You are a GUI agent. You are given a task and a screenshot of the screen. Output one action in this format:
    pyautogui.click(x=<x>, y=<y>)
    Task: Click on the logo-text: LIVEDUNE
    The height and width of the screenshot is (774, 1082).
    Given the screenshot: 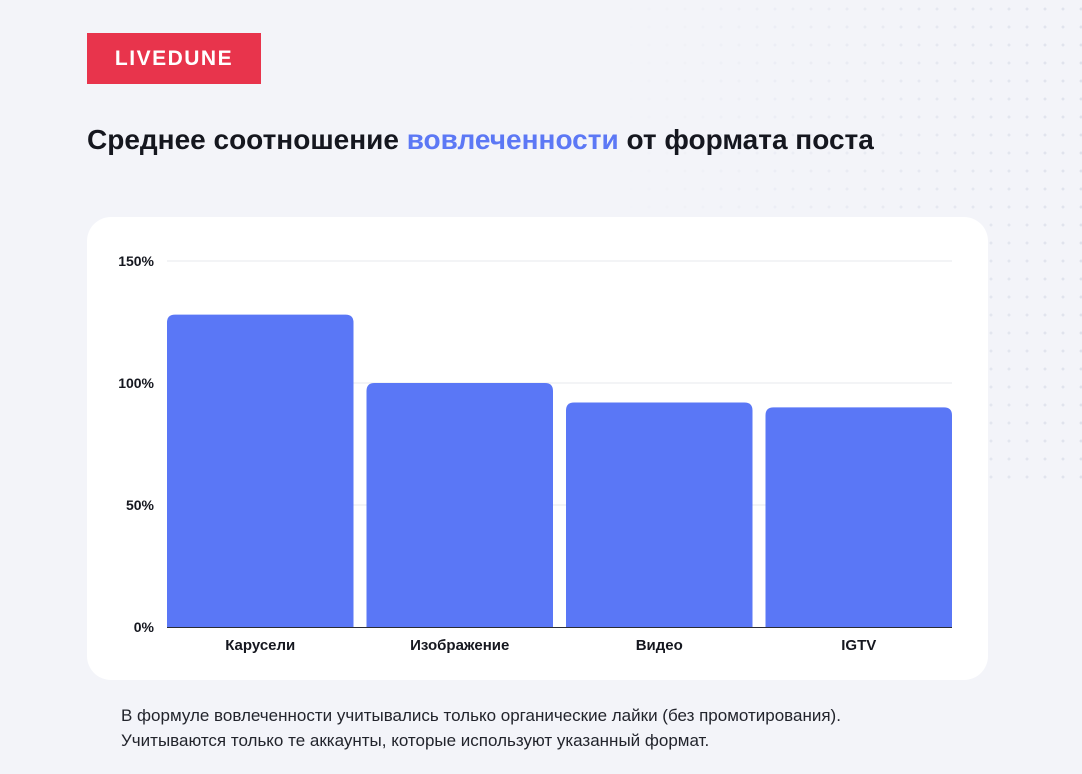 What is the action you would take?
    pyautogui.click(x=174, y=58)
    